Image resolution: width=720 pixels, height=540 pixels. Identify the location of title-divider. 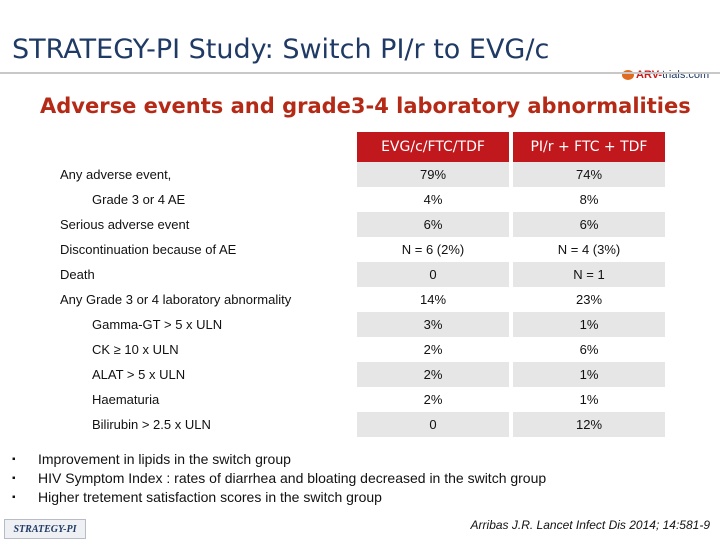
(360, 73).